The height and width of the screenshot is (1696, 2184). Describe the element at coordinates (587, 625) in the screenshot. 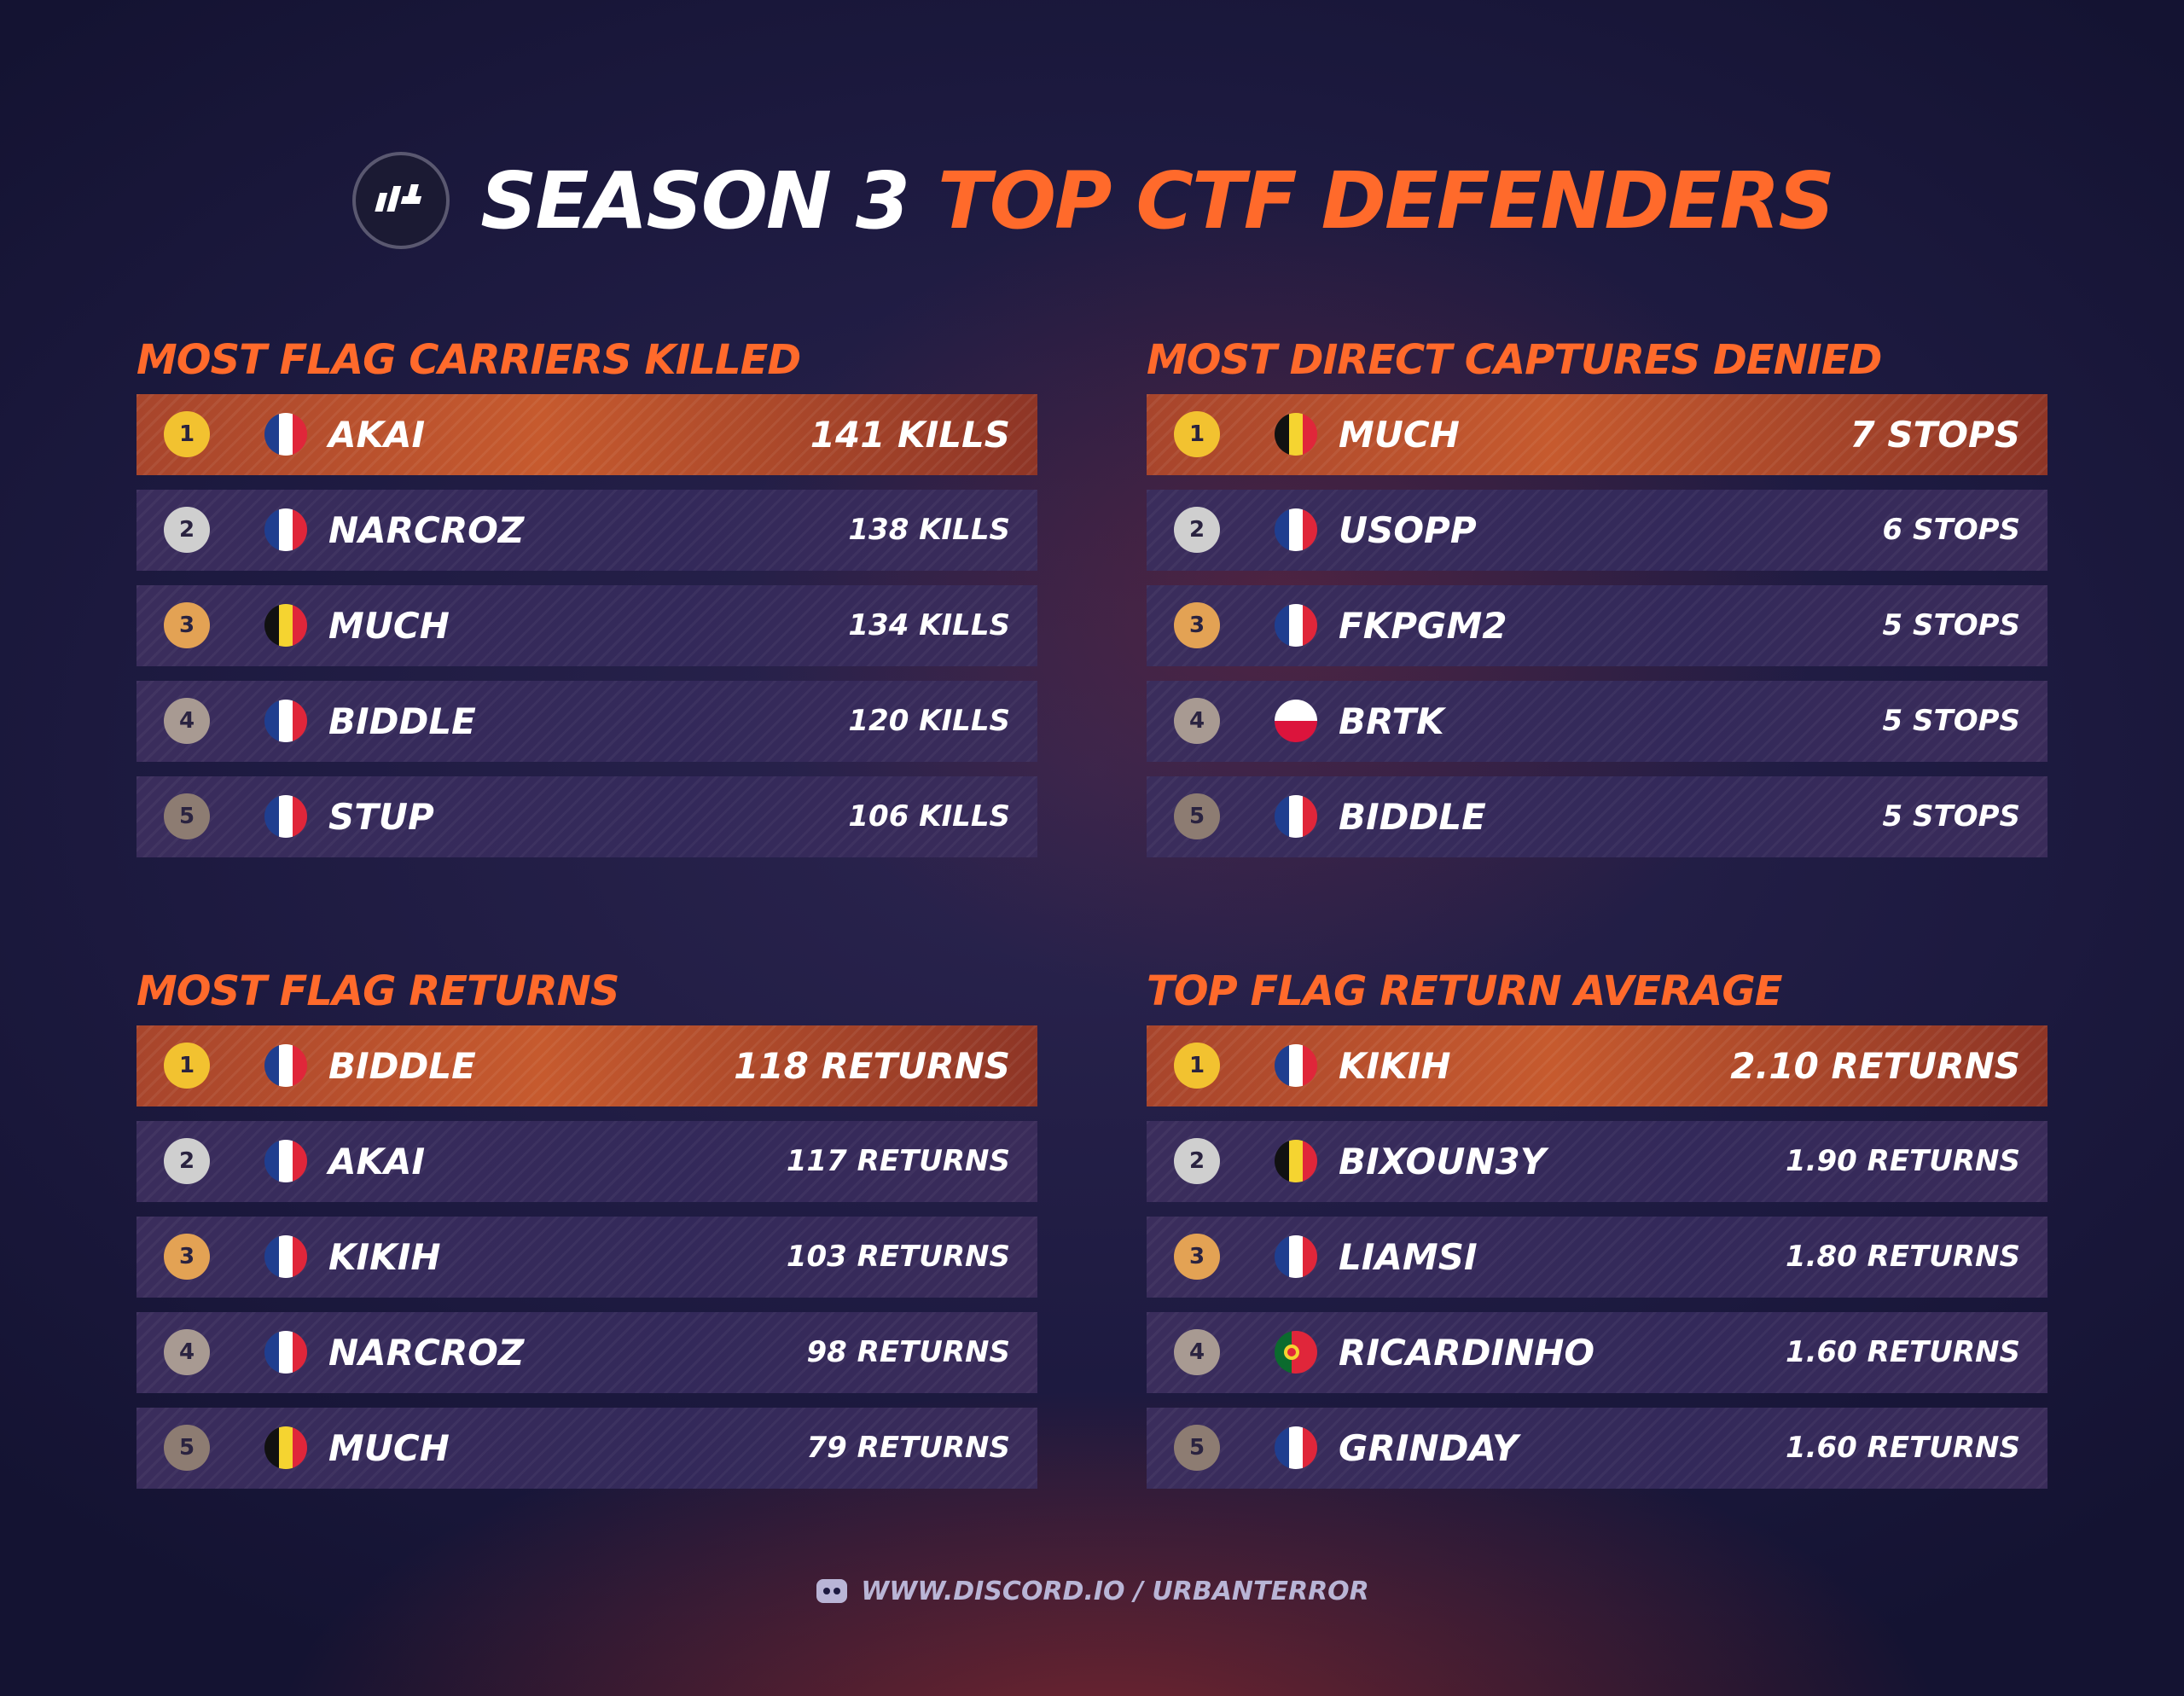

I see `leaderboard-row: 3 MUCH 134 KILLS` at that location.